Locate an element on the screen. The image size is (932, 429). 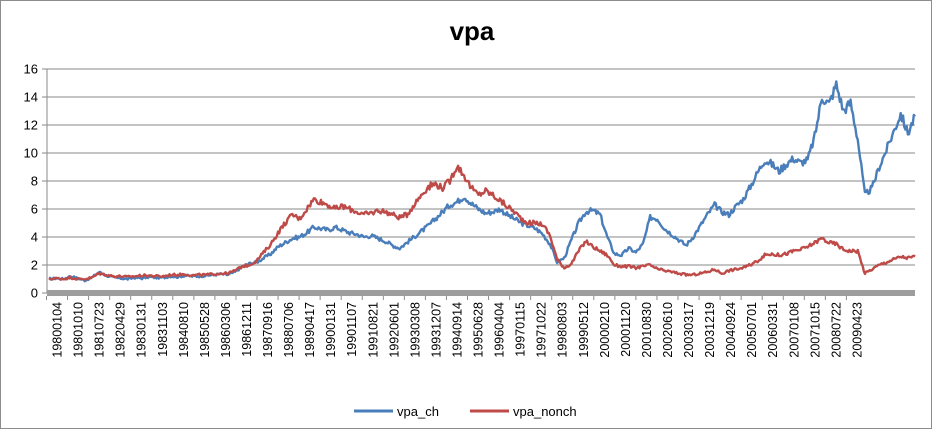
legend-item-vpa_ch: vpa_ch is located at coordinates (396, 411).